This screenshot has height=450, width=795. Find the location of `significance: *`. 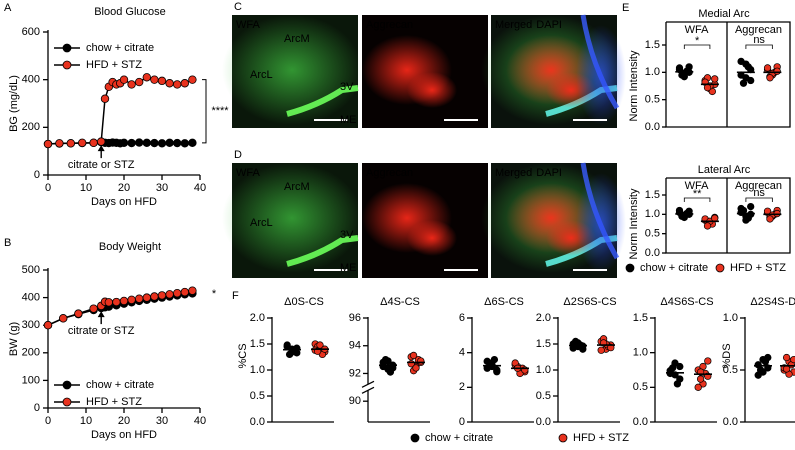

significance: * is located at coordinates (697, 41).